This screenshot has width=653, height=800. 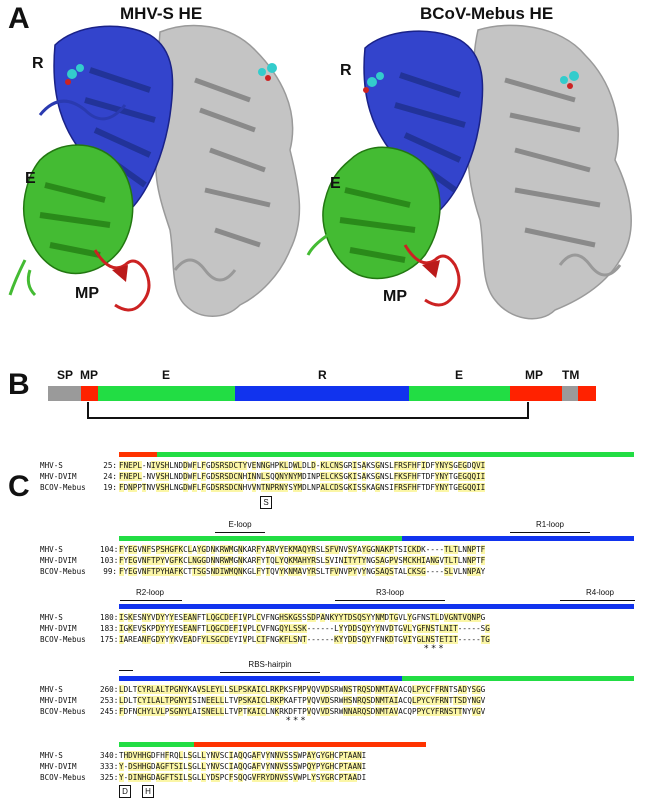 What do you see at coordinates (487, 13) in the screenshot?
I see `title-bcov-mebus-he: BCoV-Mebus HE` at bounding box center [487, 13].